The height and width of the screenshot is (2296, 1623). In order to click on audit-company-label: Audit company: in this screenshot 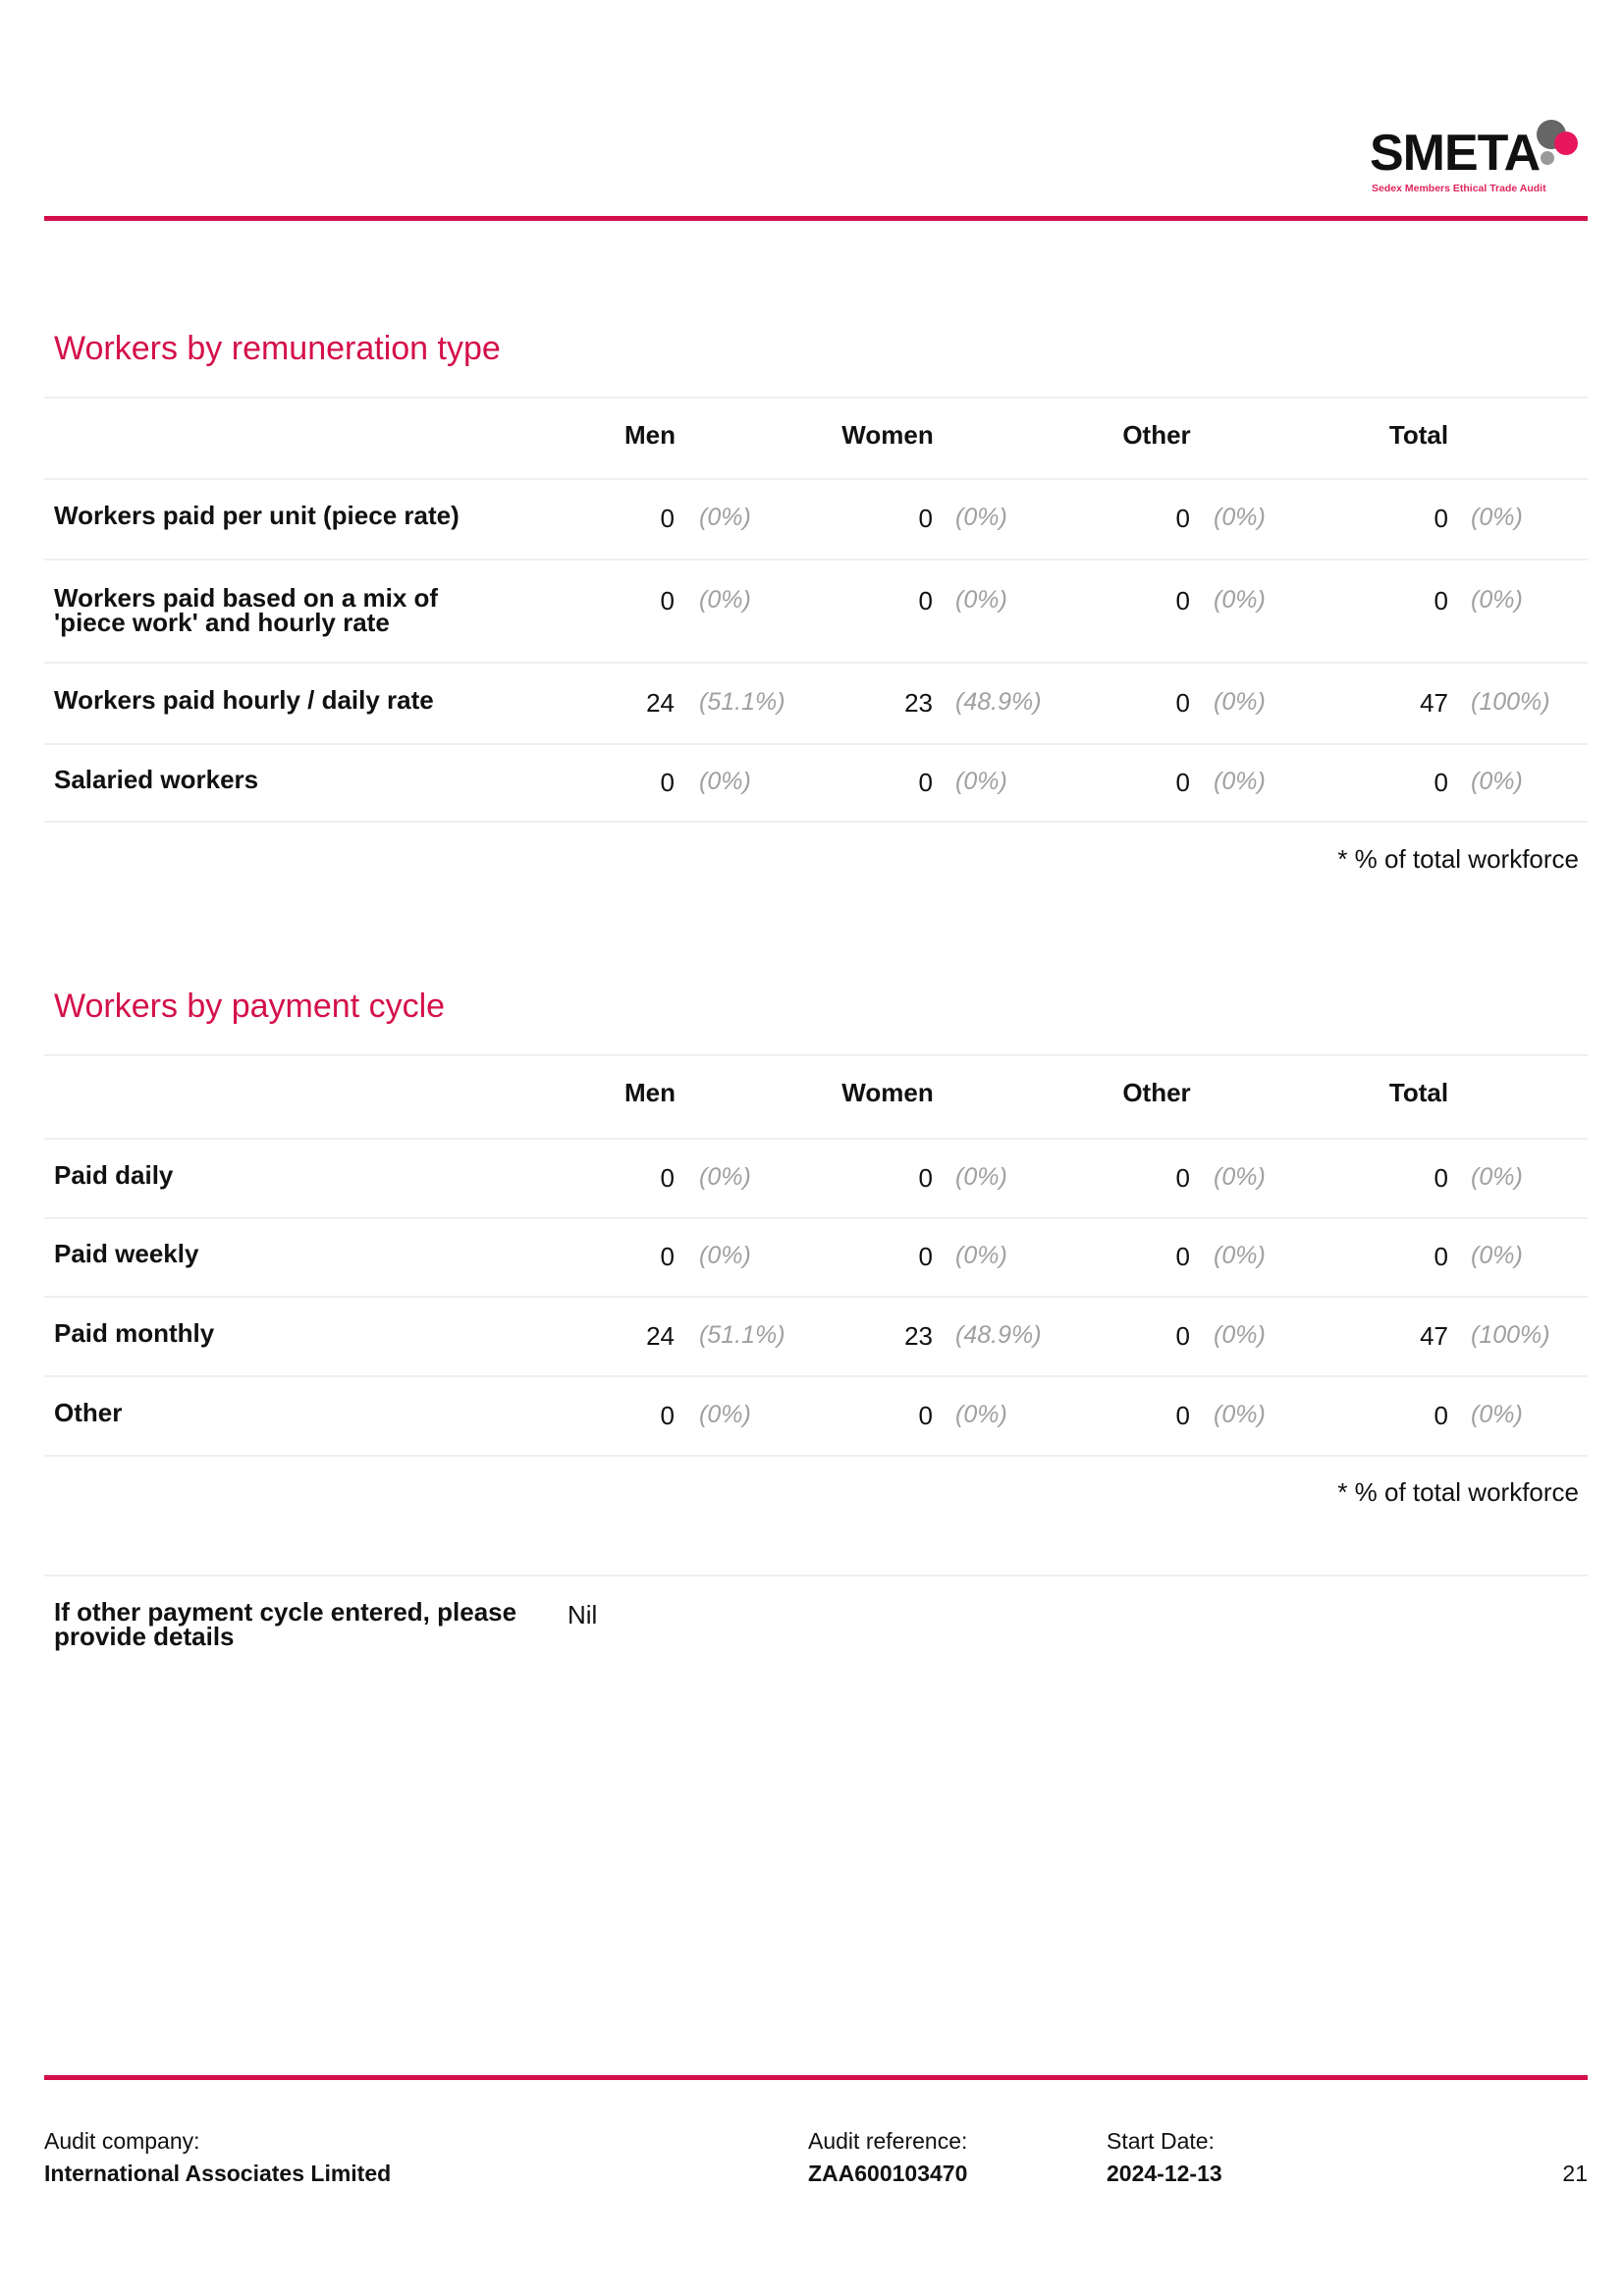, I will do `click(122, 2141)`.